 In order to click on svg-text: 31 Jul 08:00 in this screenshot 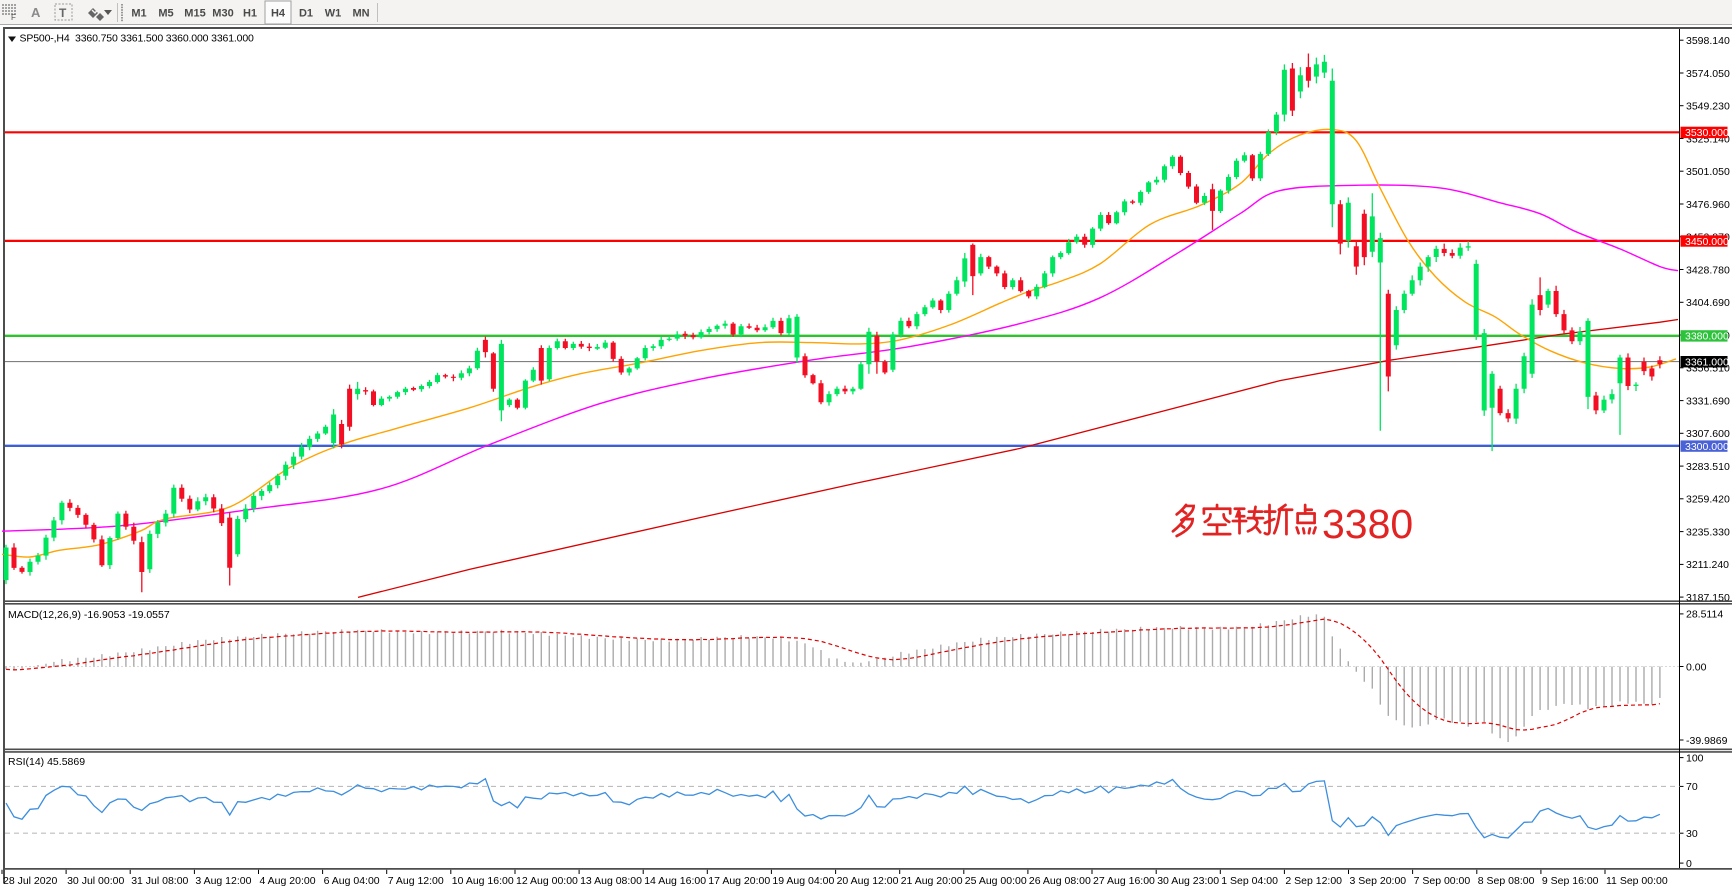, I will do `click(159, 881)`.